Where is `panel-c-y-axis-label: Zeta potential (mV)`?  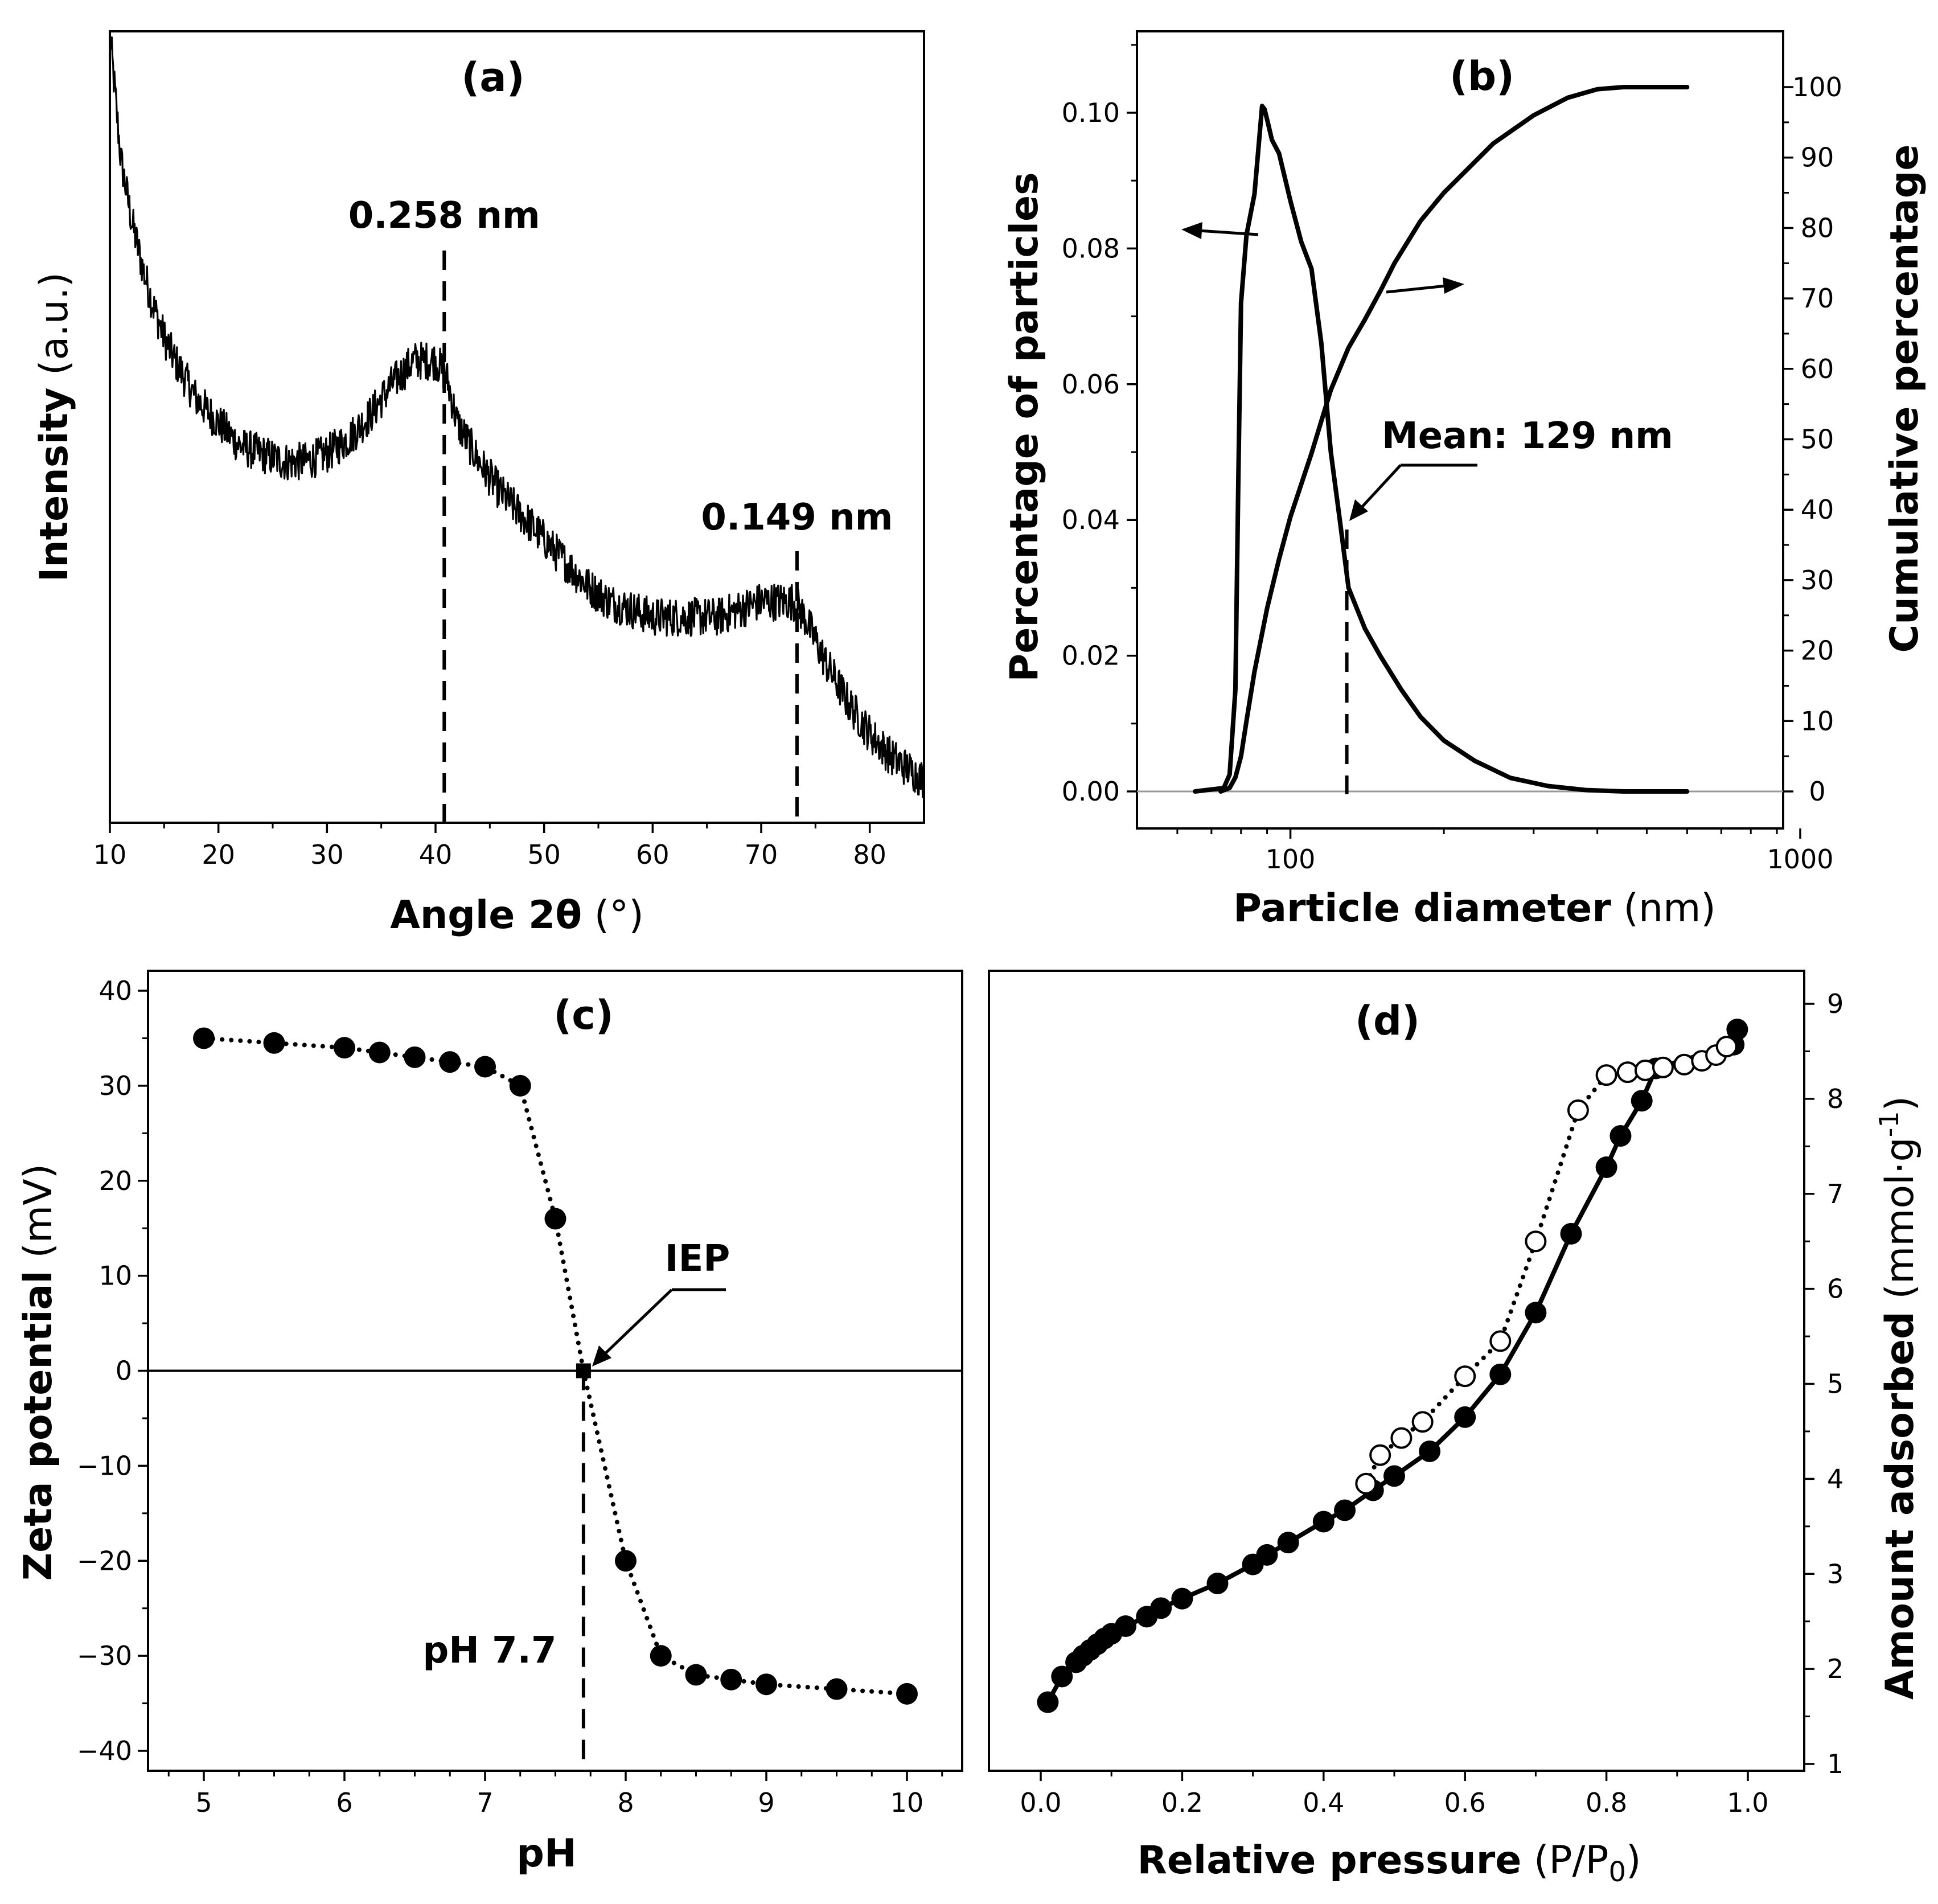
panel-c-y-axis-label: Zeta potential (mV) is located at coordinates (38, 1372).